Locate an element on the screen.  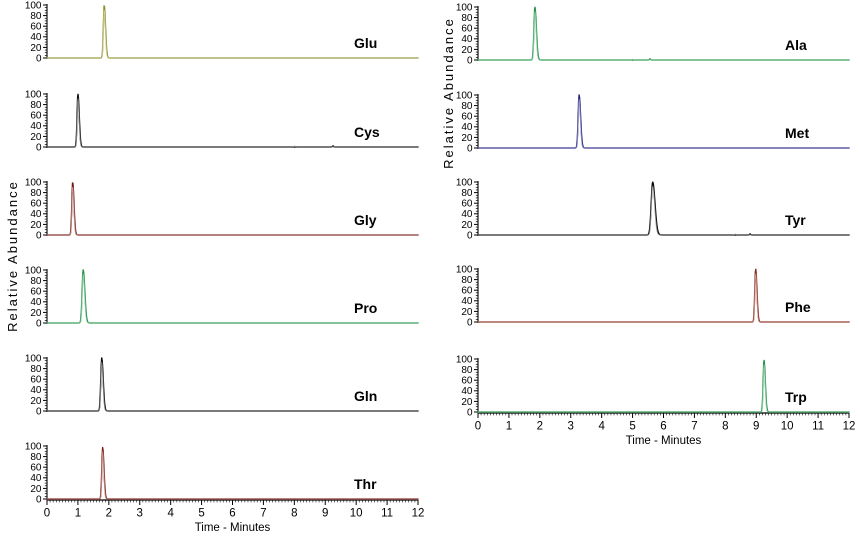
series-label-glu: Glu is located at coordinates (365, 43).